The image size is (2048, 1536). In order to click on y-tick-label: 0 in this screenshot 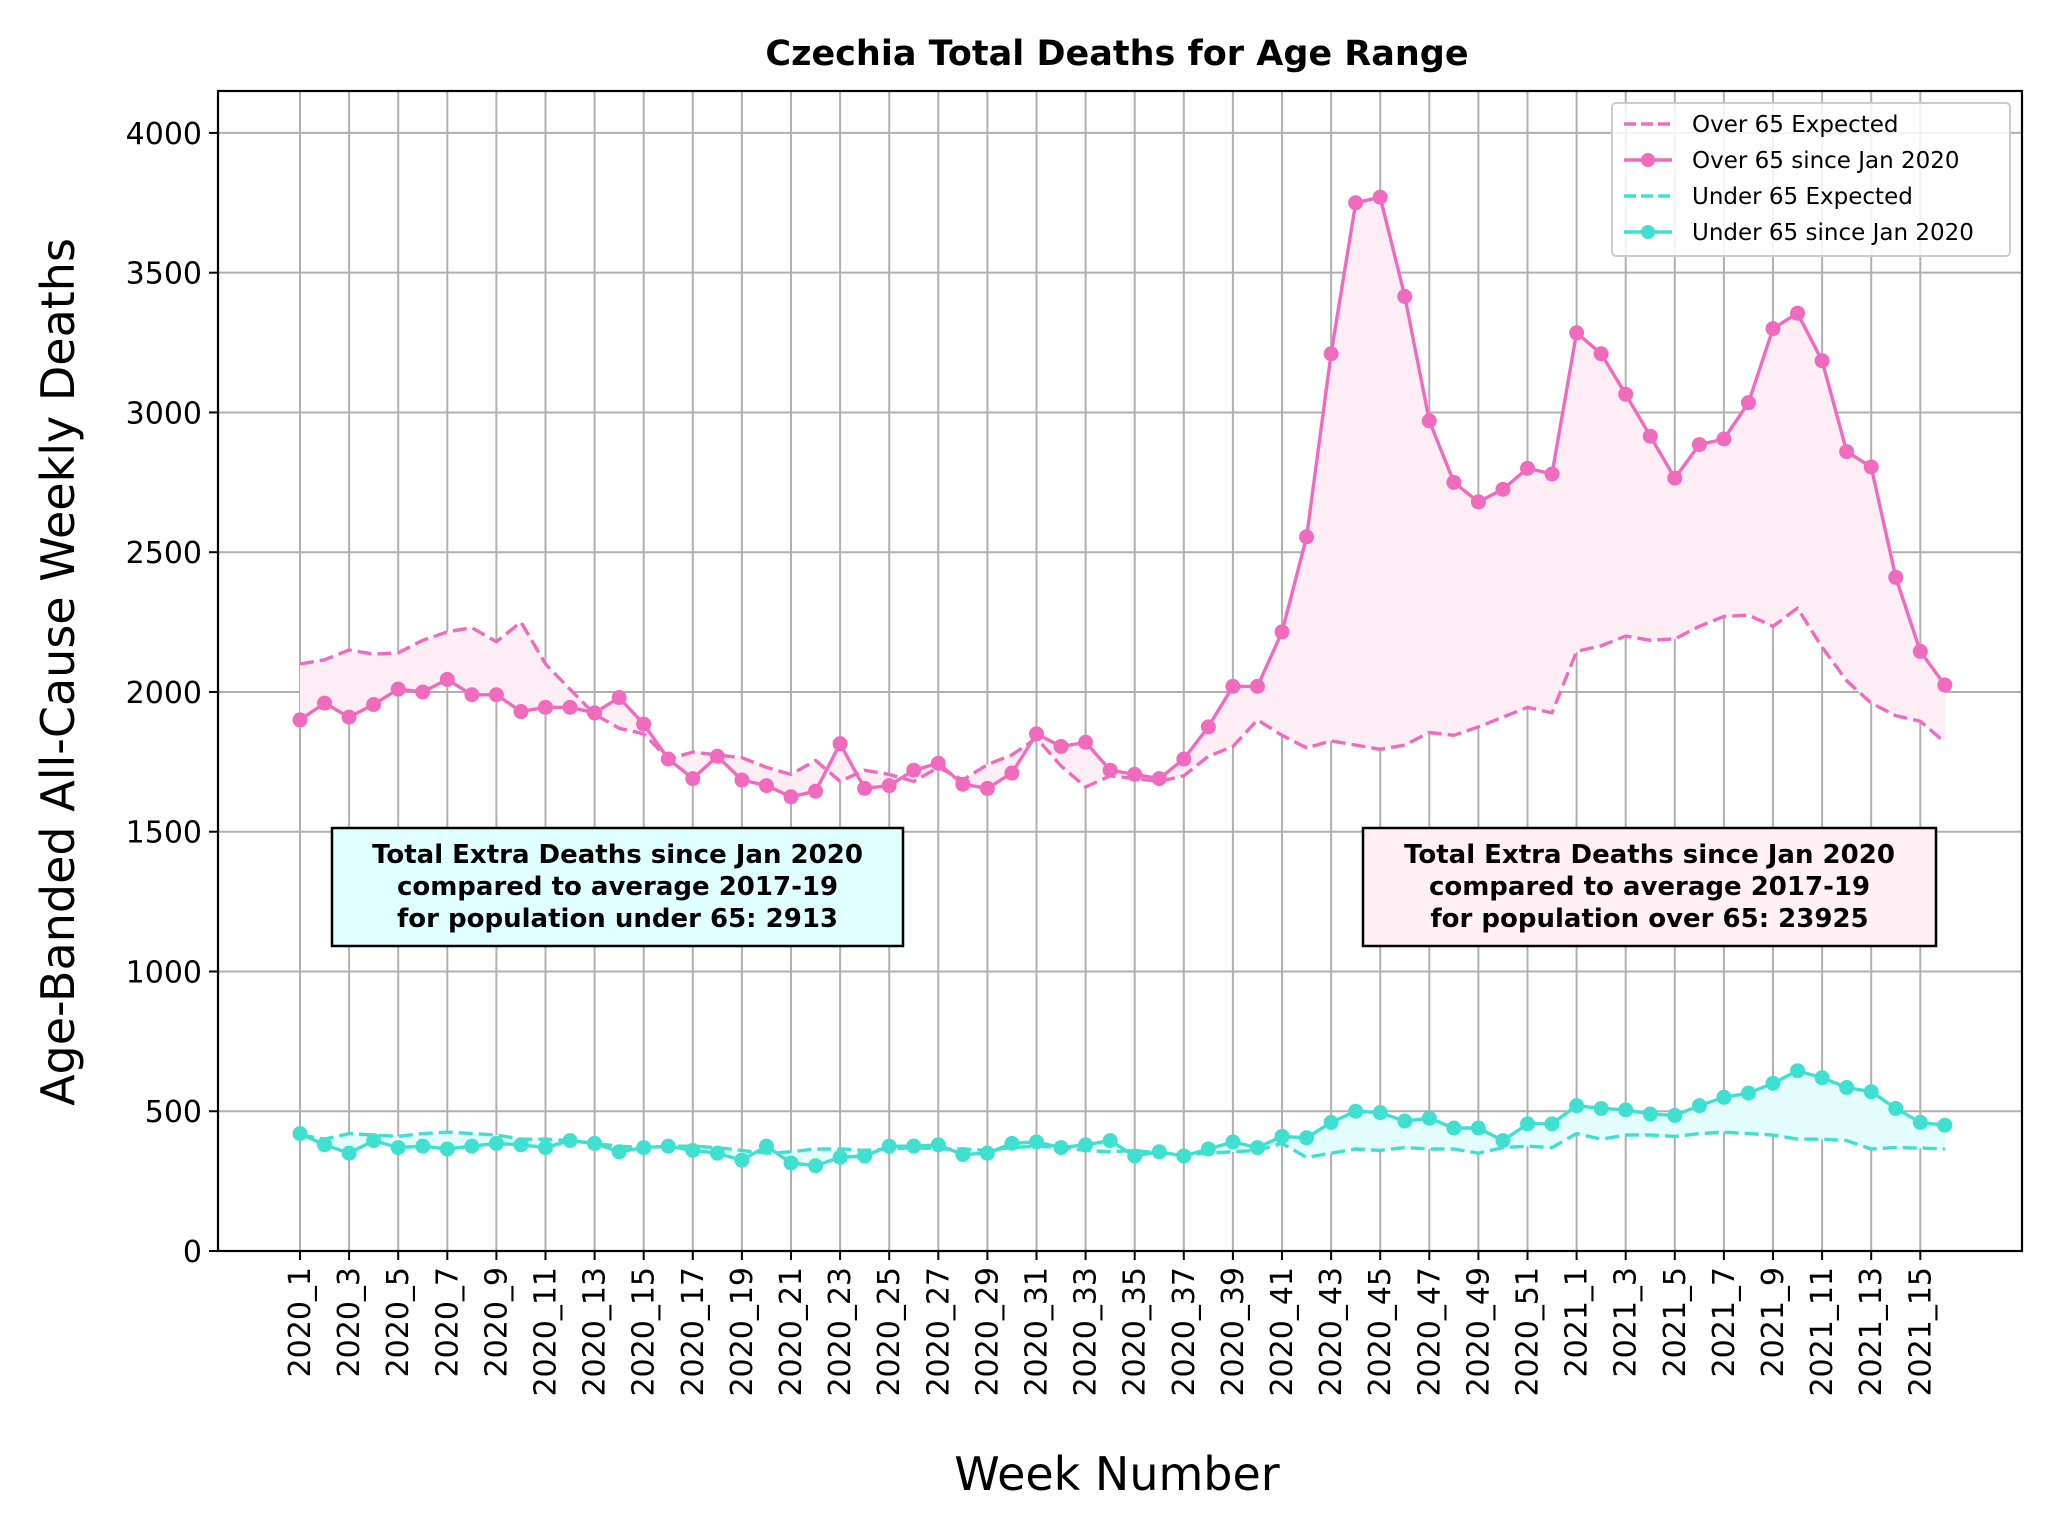, I will do `click(192, 1252)`.